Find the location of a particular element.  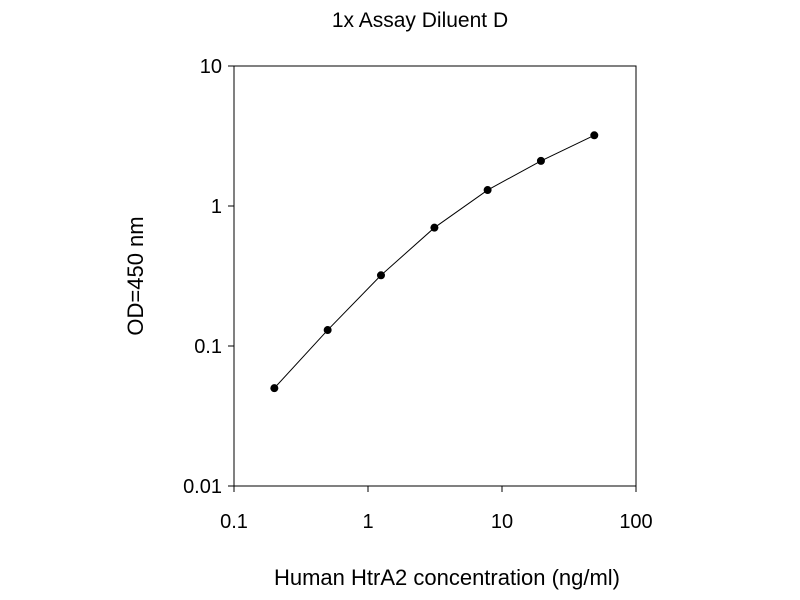

y-tick-label: 10 is located at coordinates (211, 67).